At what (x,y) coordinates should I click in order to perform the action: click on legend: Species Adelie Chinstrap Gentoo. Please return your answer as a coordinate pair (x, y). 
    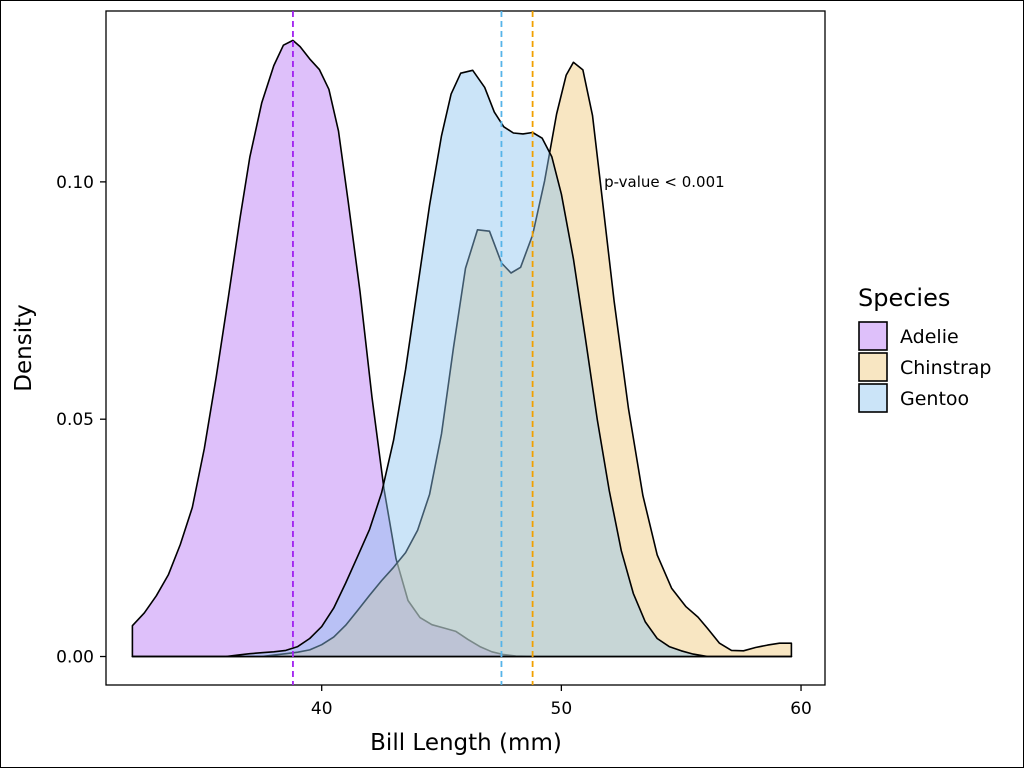
    Looking at the image, I should click on (925, 348).